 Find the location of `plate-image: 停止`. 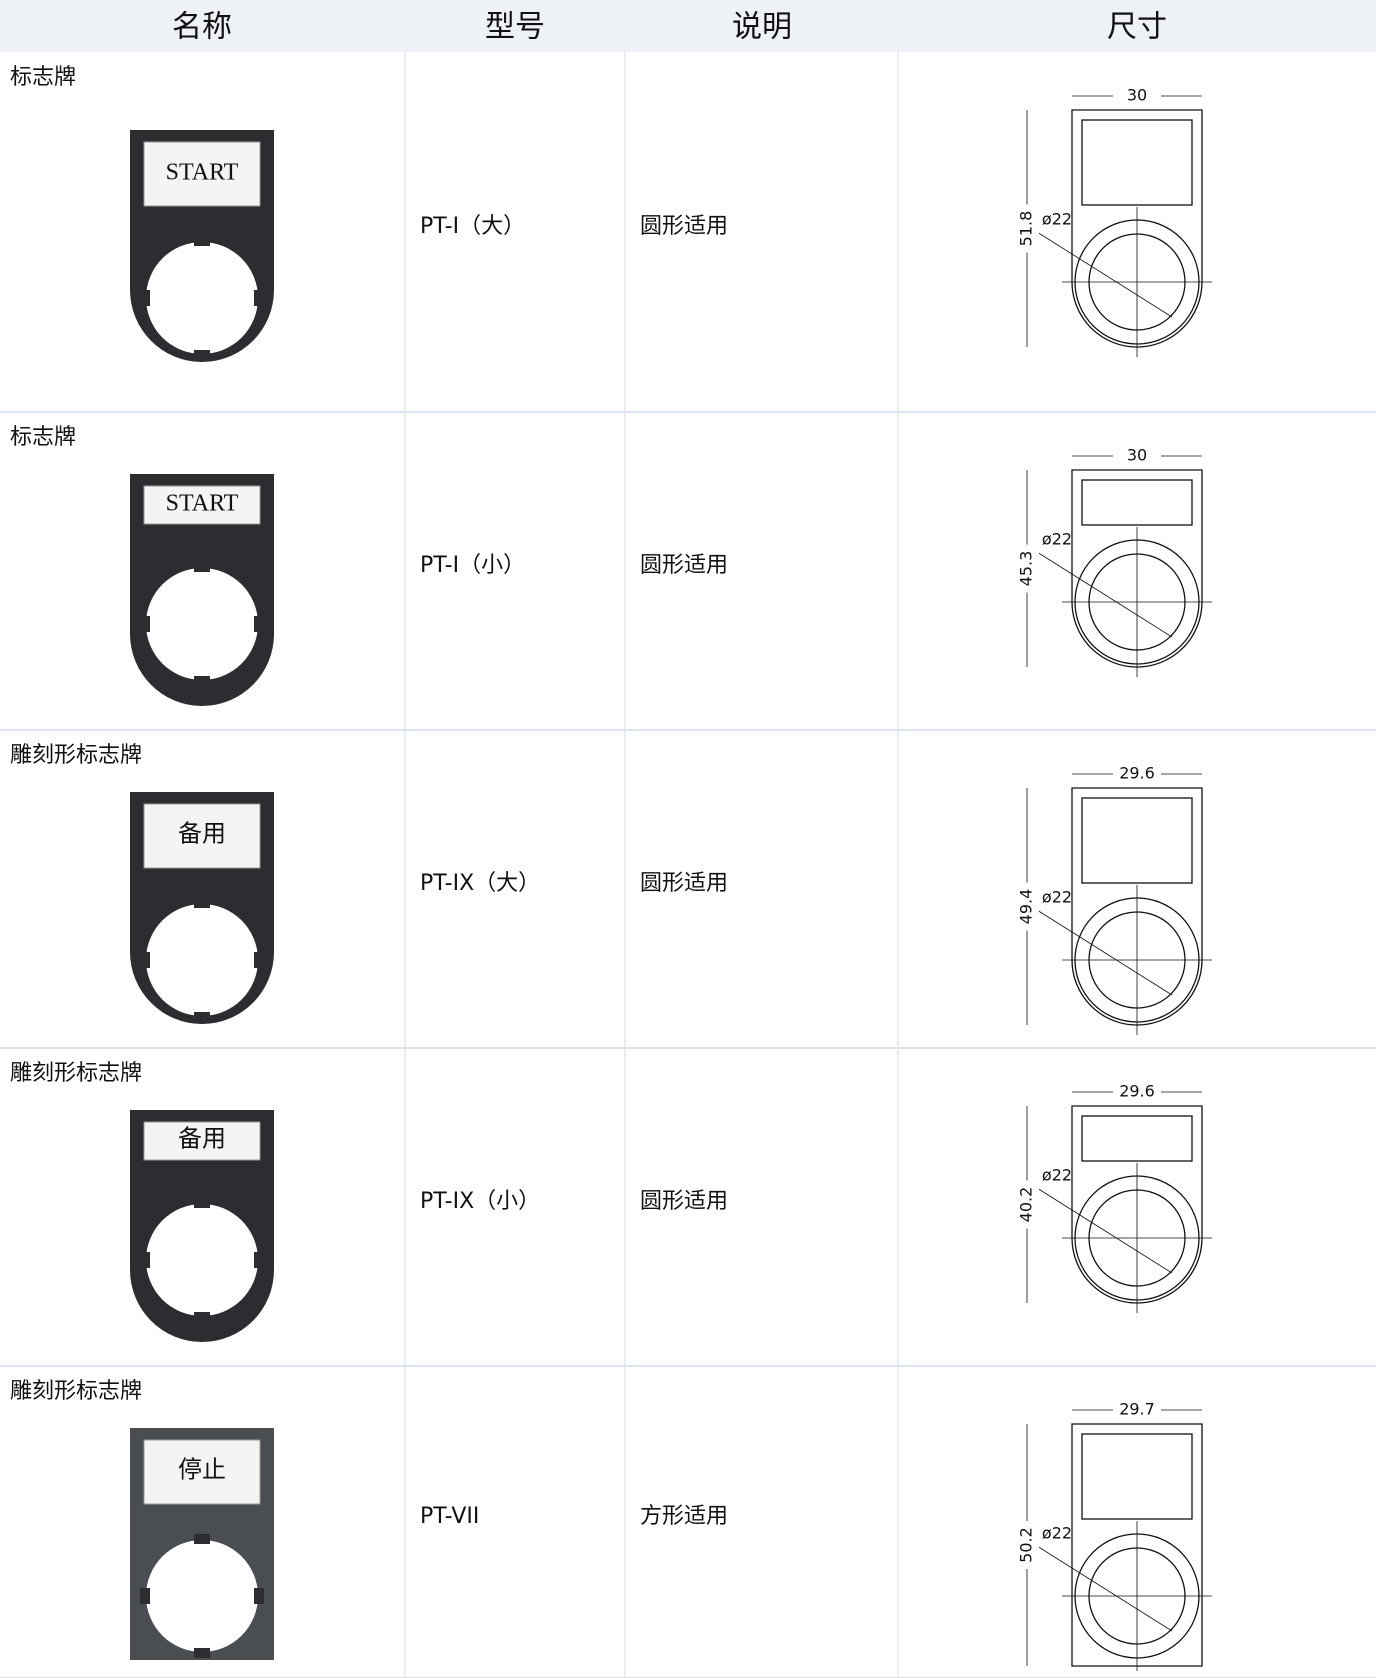

plate-image: 停止 is located at coordinates (202, 1544).